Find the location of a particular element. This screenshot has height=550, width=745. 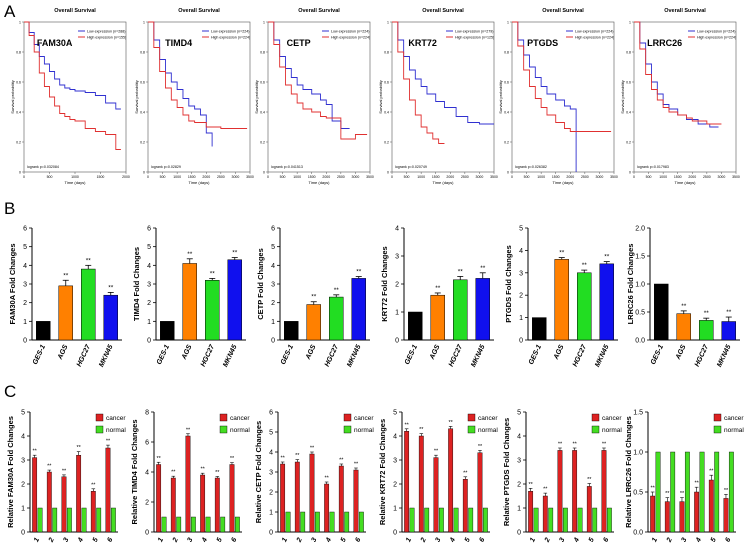

km-ytick-label: 0.4 is located at coordinates (142, 113).